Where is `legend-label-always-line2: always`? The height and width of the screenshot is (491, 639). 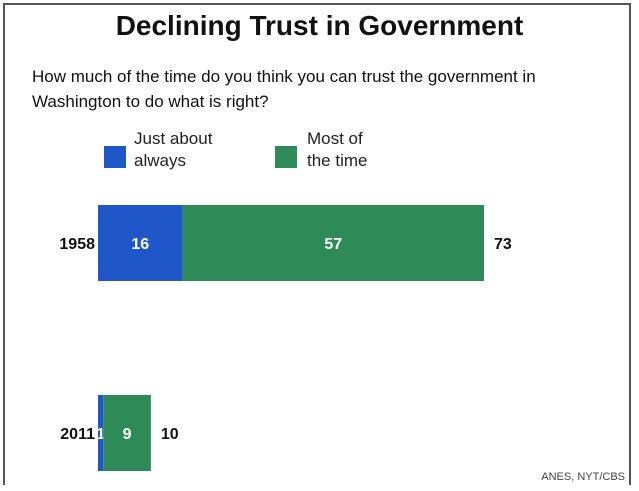
legend-label-always-line2: always is located at coordinates (160, 160).